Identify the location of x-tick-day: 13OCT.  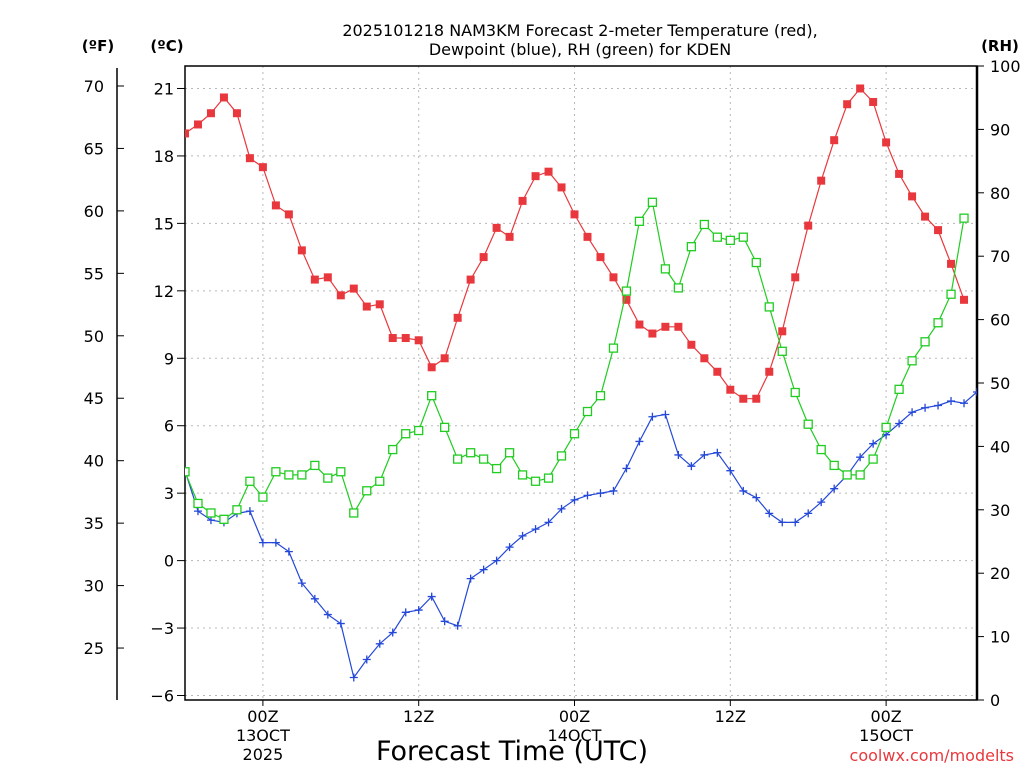
(263, 735).